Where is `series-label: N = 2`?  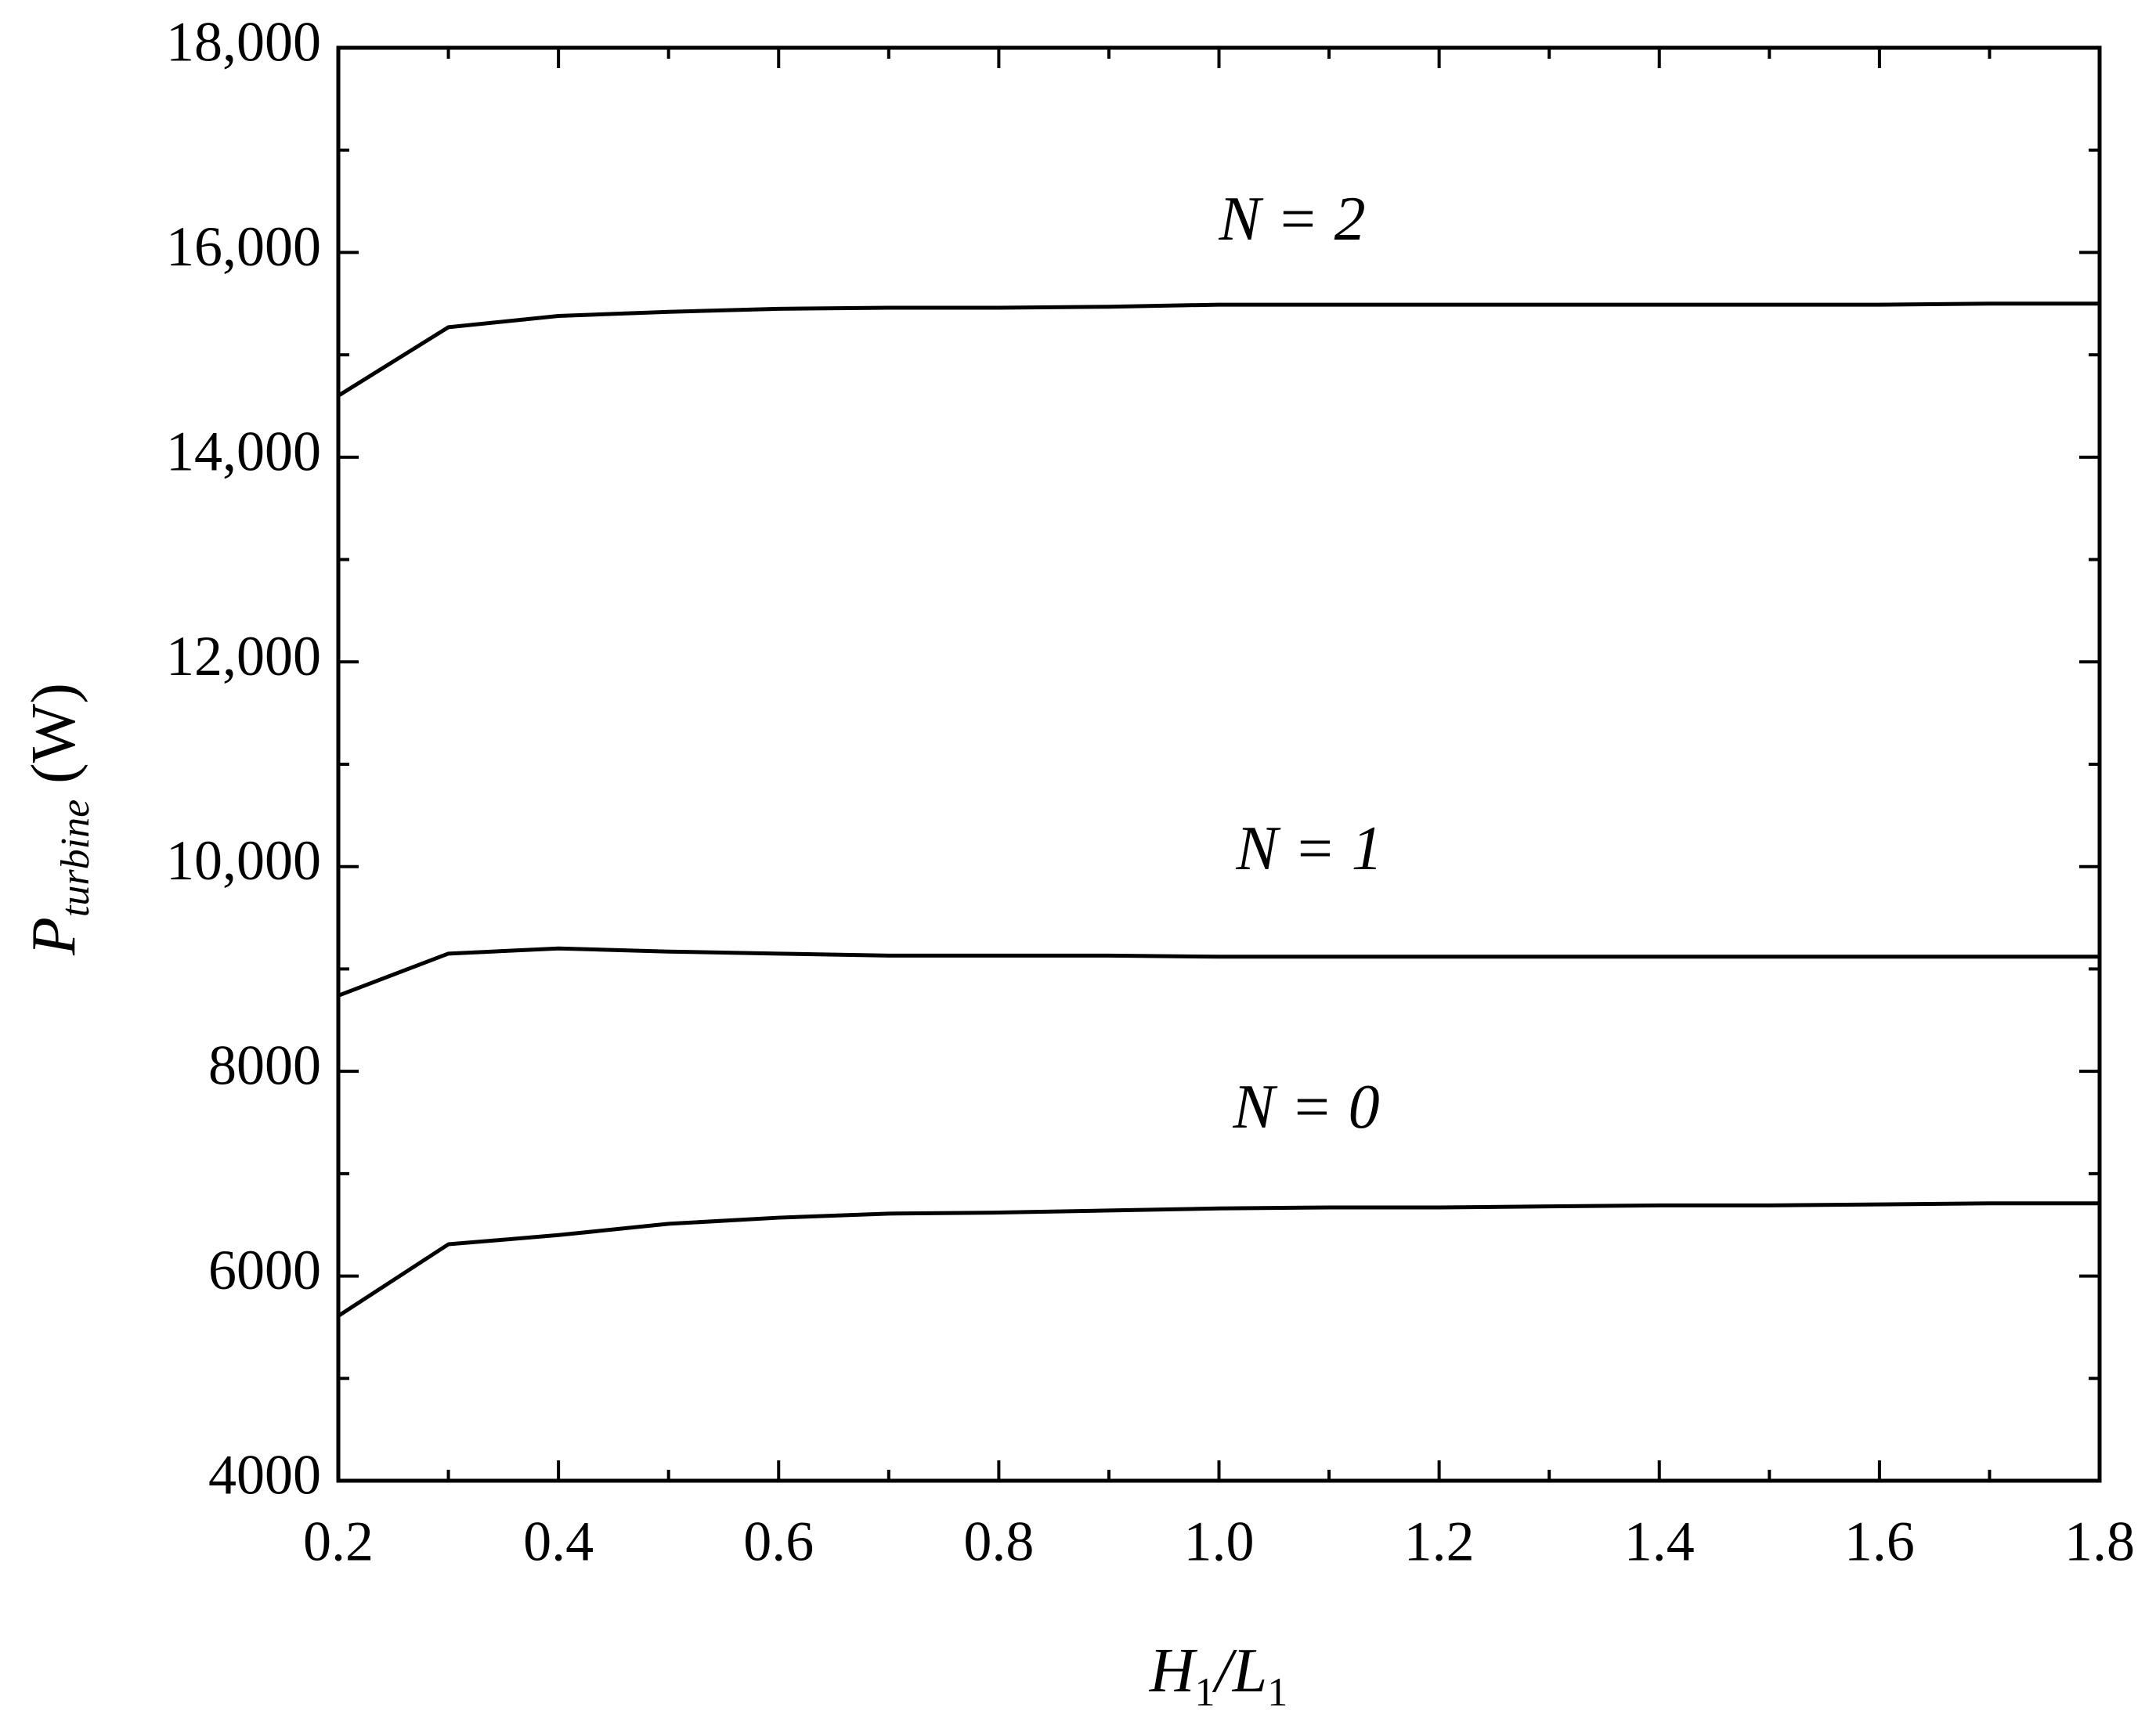 series-label: N = 2 is located at coordinates (1292, 219).